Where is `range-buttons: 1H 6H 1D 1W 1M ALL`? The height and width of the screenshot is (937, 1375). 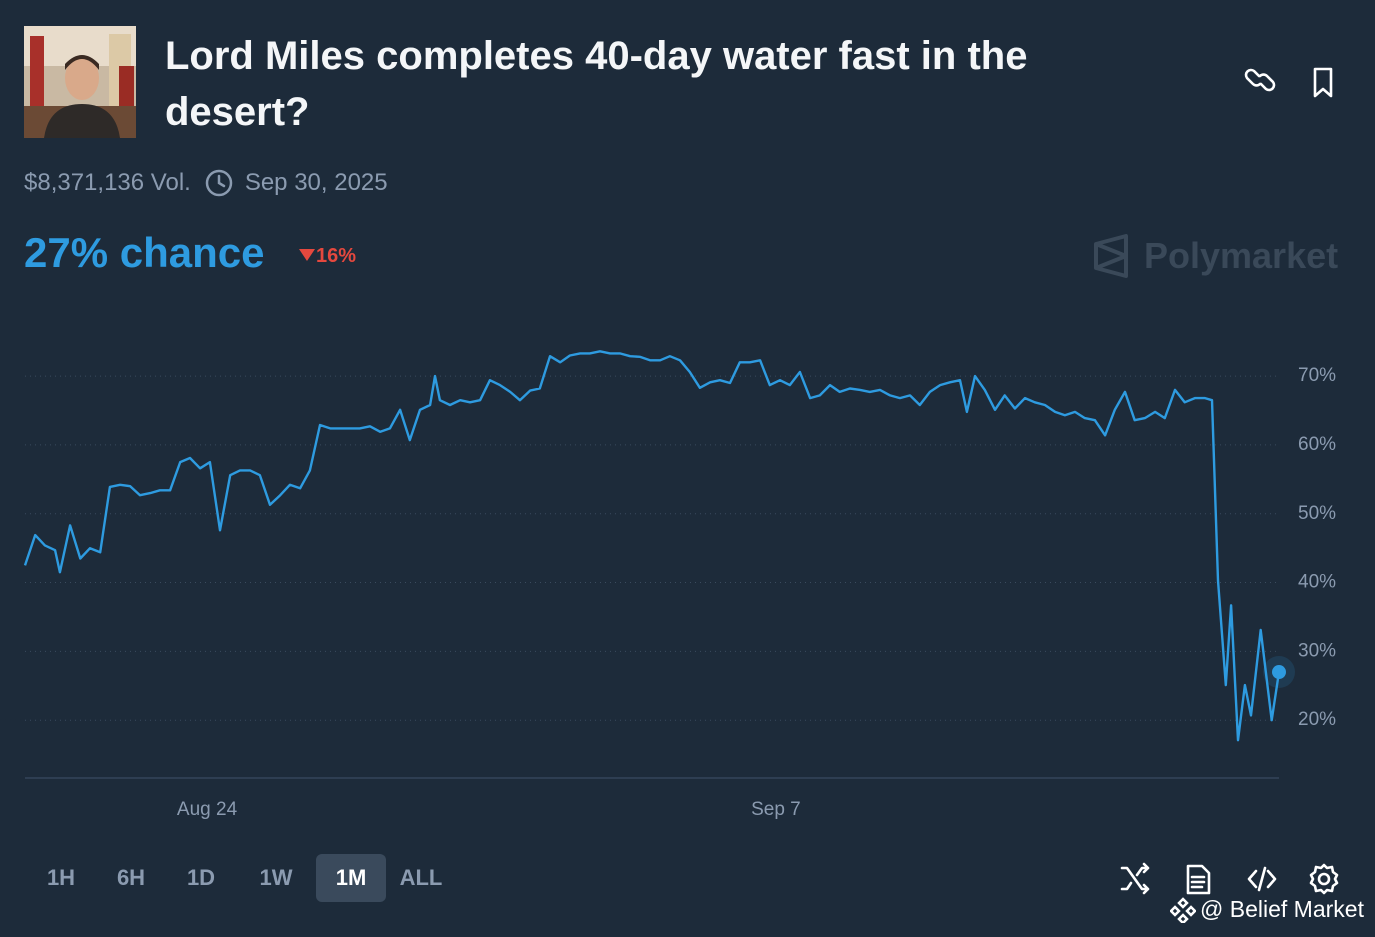 range-buttons: 1H 6H 1D 1W 1M ALL is located at coordinates (241, 878).